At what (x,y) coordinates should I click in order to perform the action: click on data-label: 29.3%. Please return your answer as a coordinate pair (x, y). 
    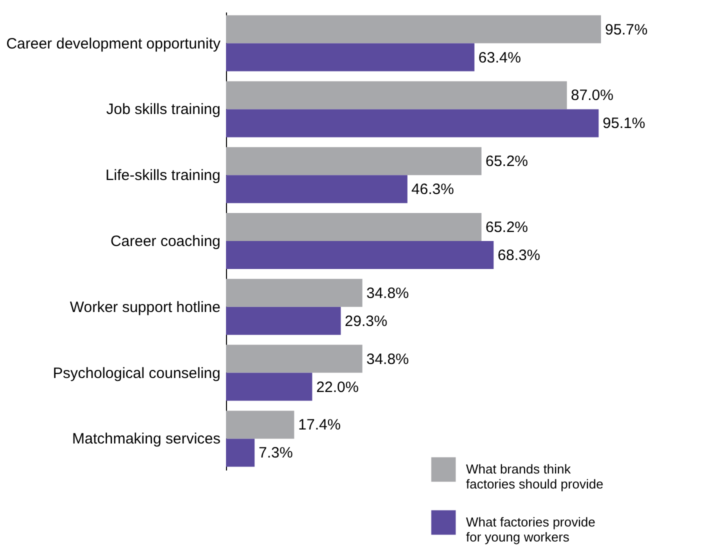
    Looking at the image, I should click on (366, 321).